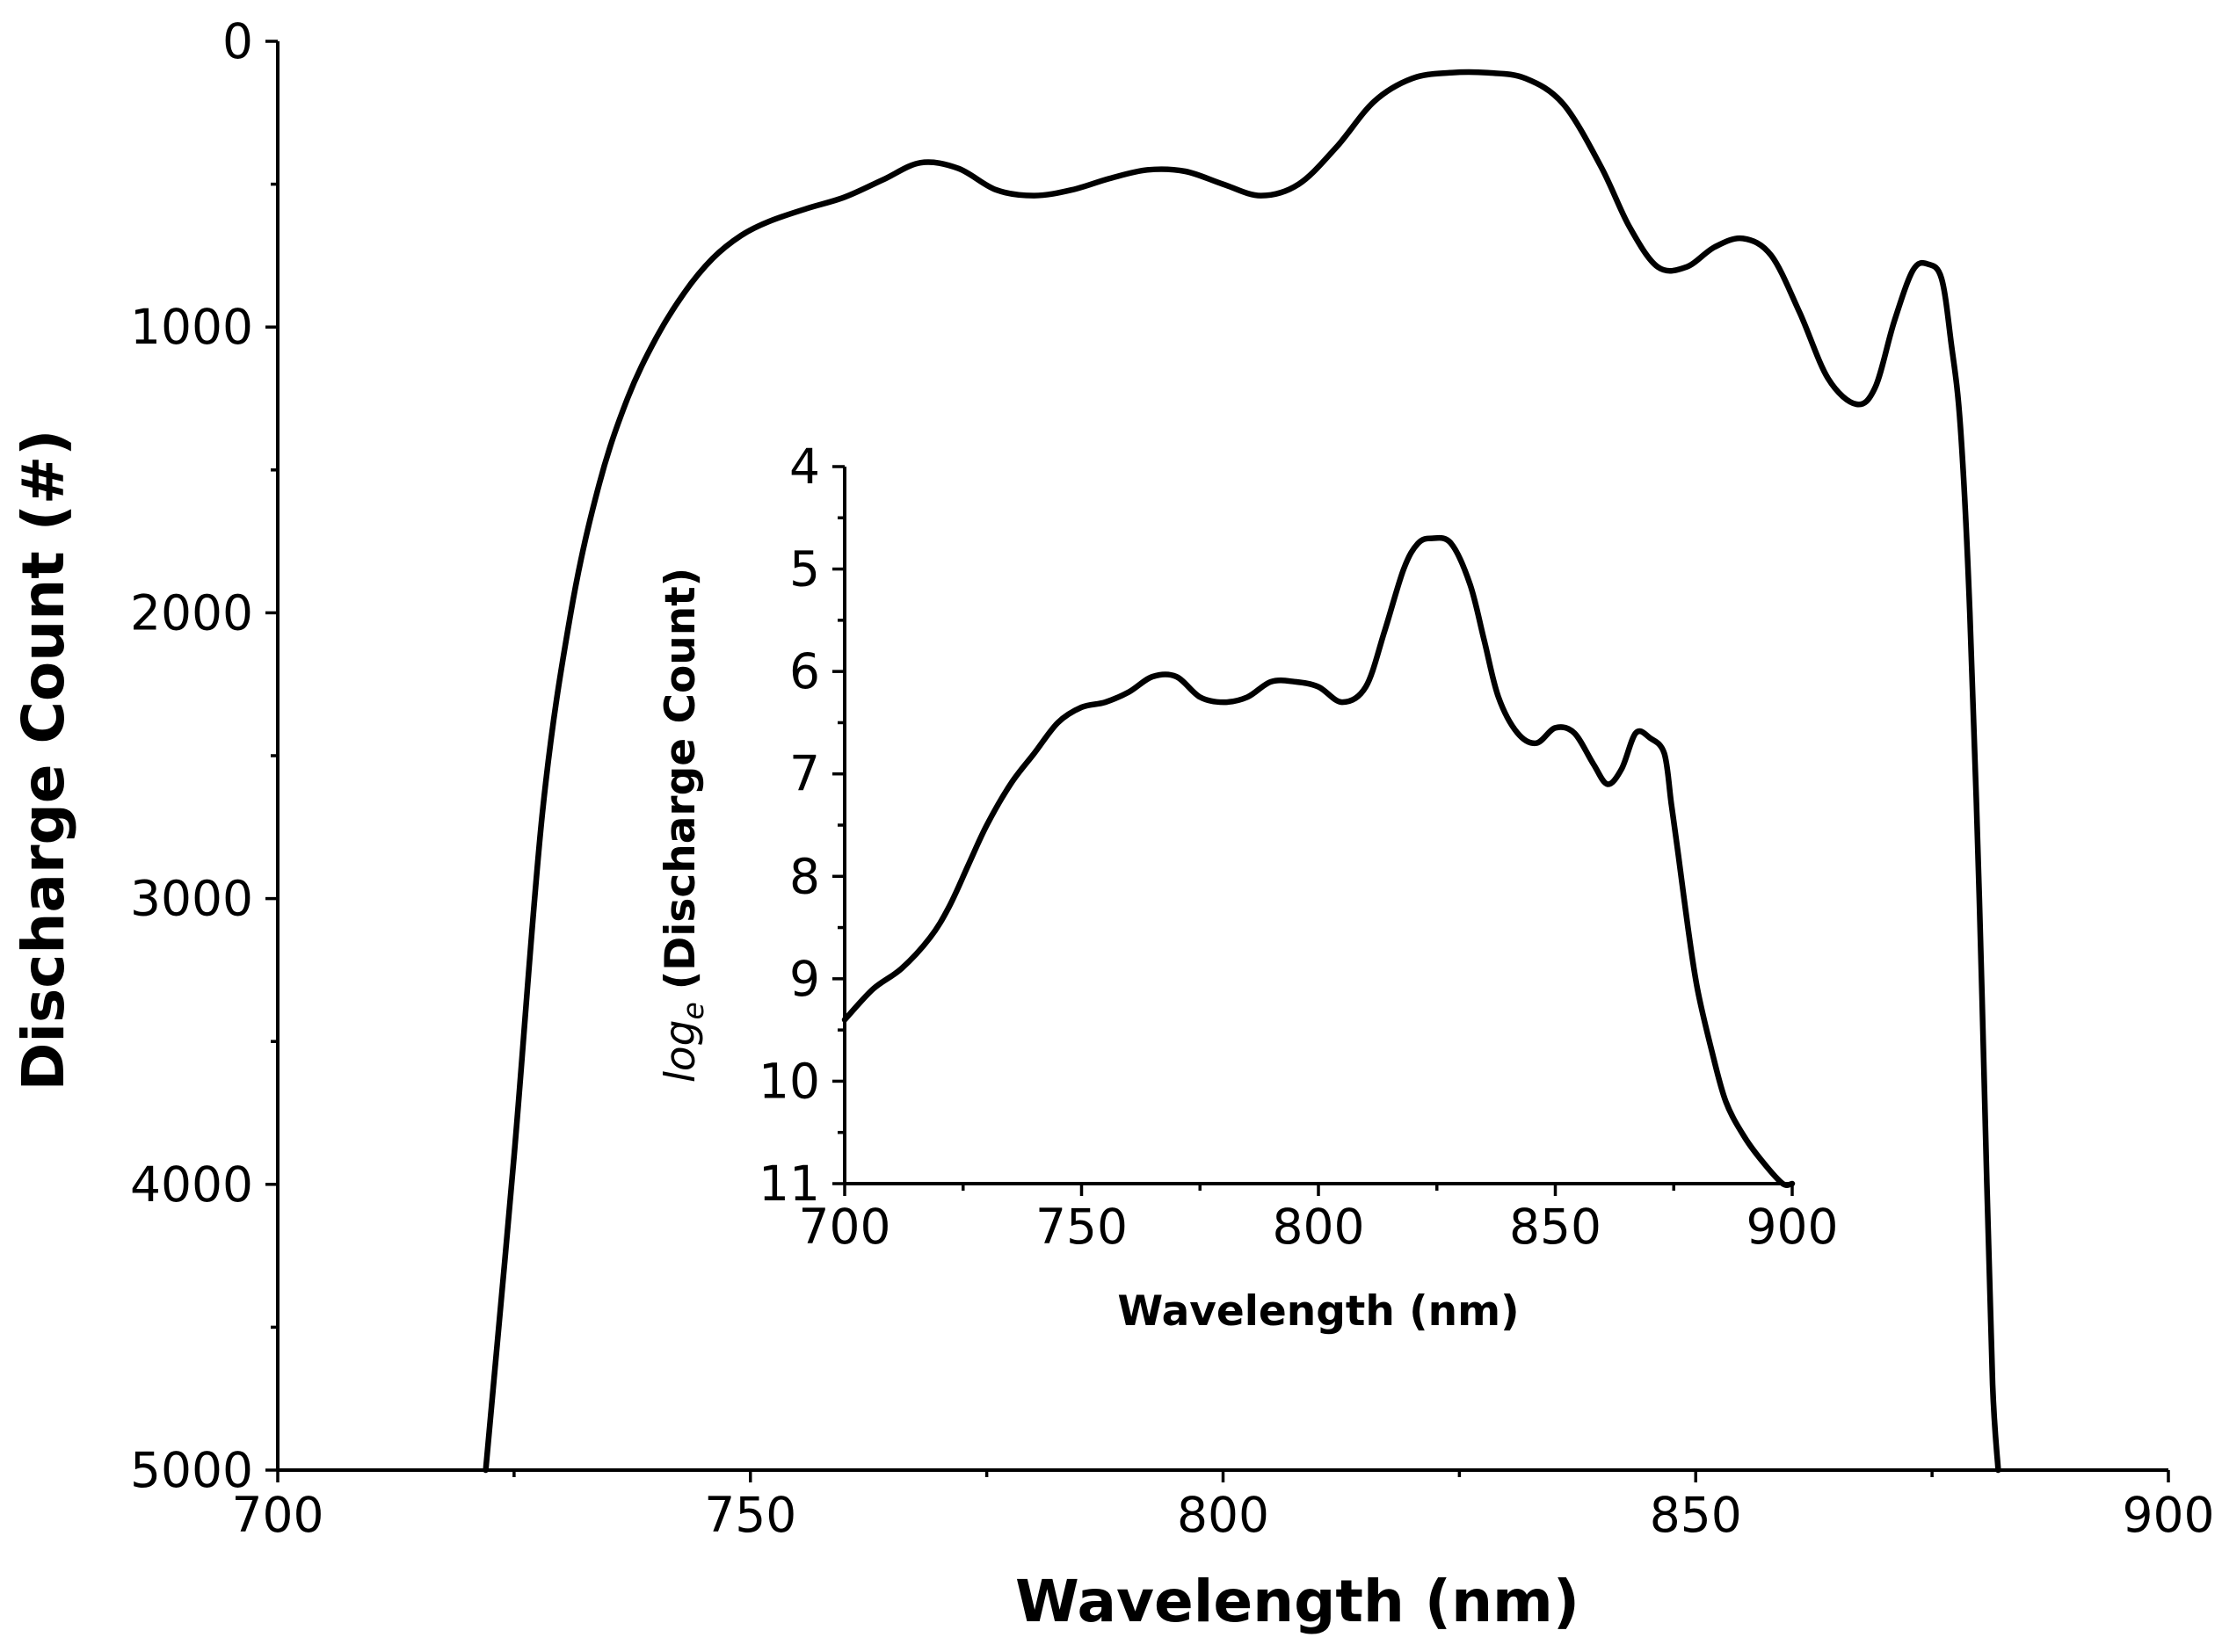 The image size is (2222, 1652). What do you see at coordinates (789, 1184) in the screenshot?
I see `inset-y-tick-label: 11` at bounding box center [789, 1184].